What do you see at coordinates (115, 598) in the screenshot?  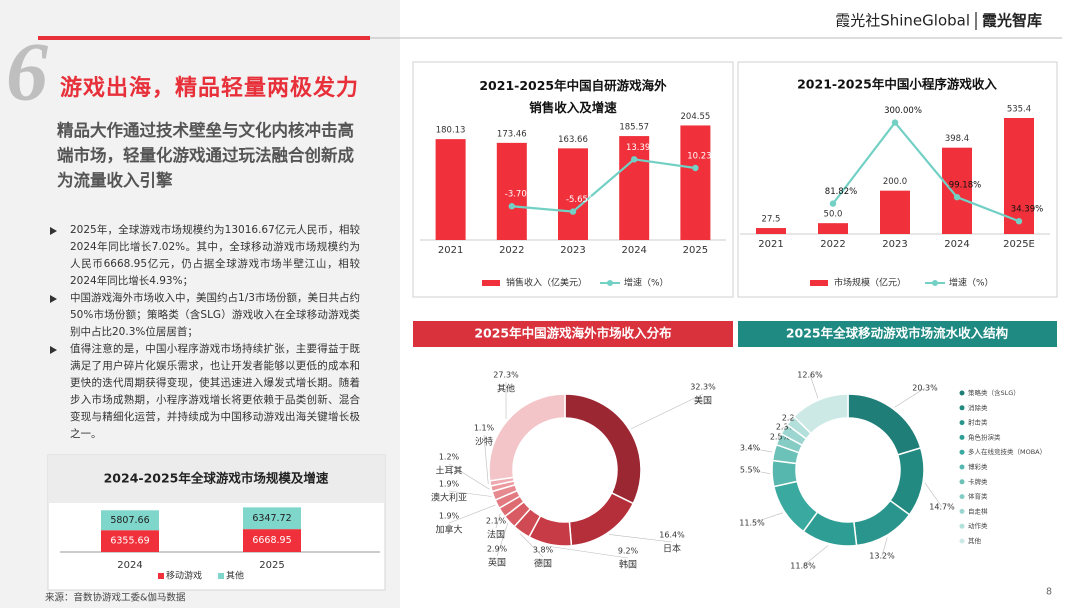 I see `source: 来源：音数协游戏工委&伽马数据` at bounding box center [115, 598].